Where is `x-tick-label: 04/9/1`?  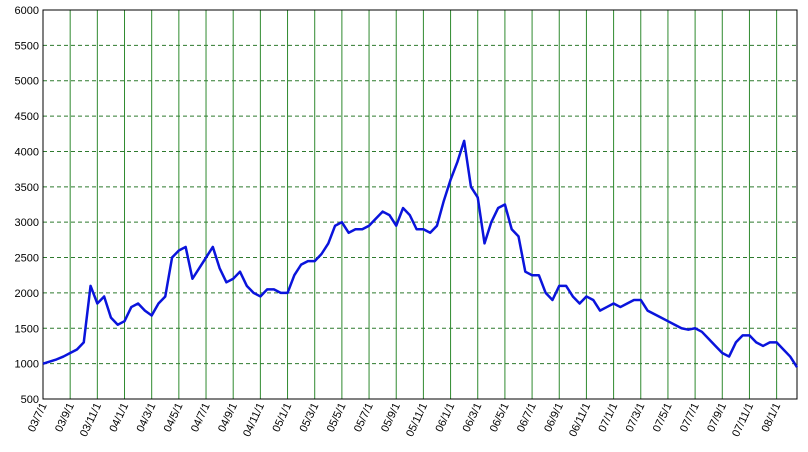
x-tick-label: 04/9/1 is located at coordinates (228, 417).